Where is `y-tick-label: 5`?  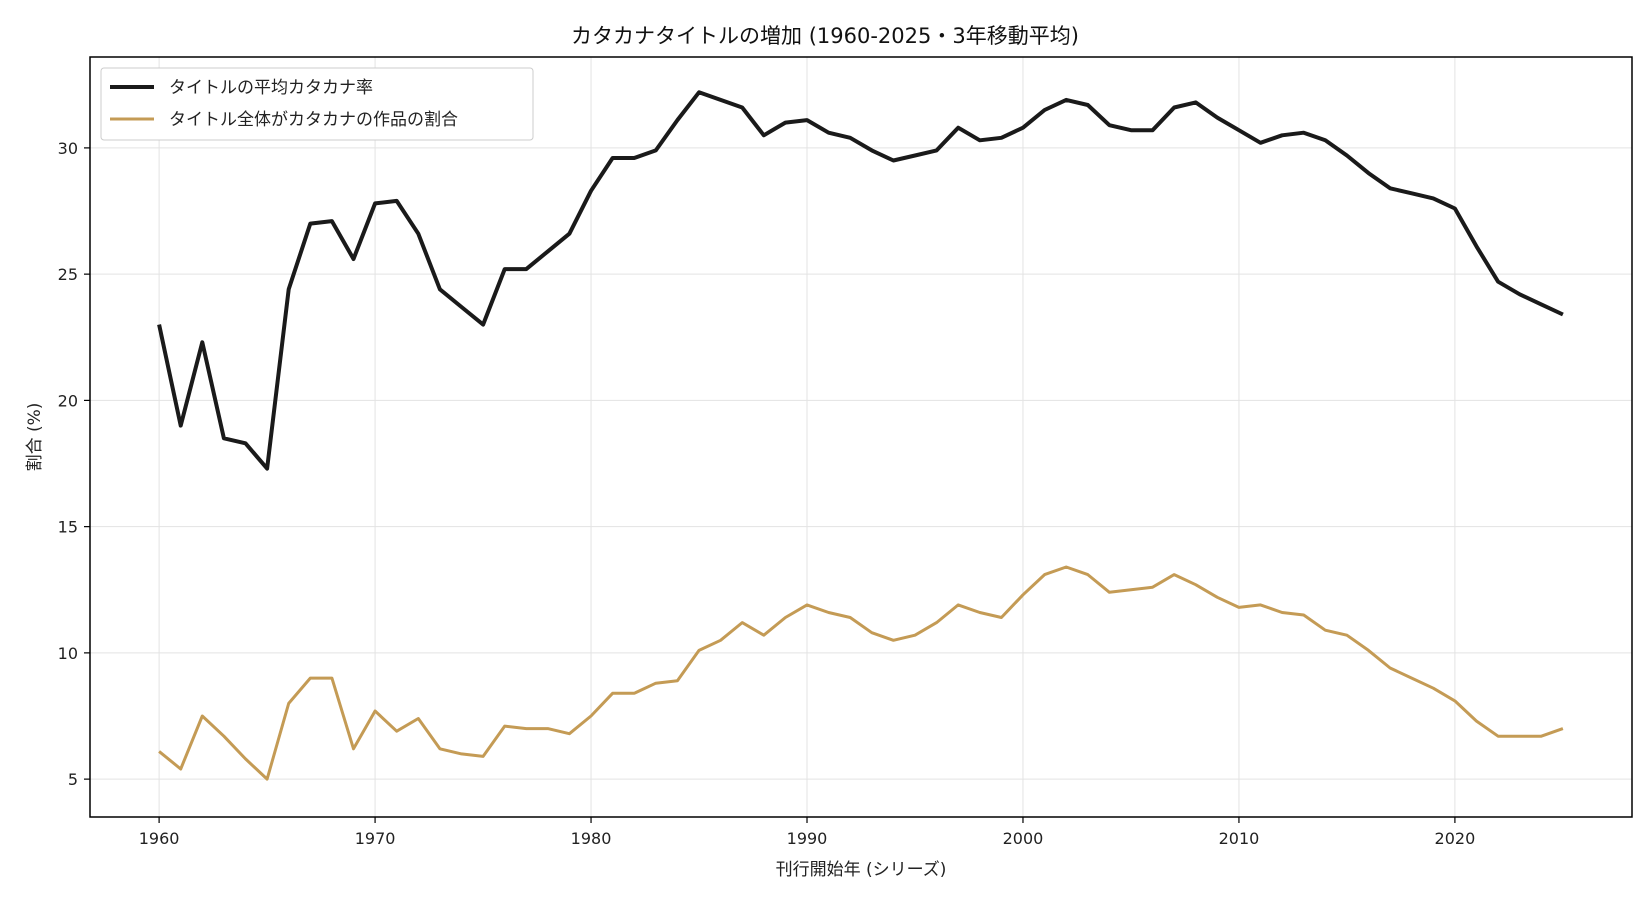
y-tick-label: 5 is located at coordinates (73, 779).